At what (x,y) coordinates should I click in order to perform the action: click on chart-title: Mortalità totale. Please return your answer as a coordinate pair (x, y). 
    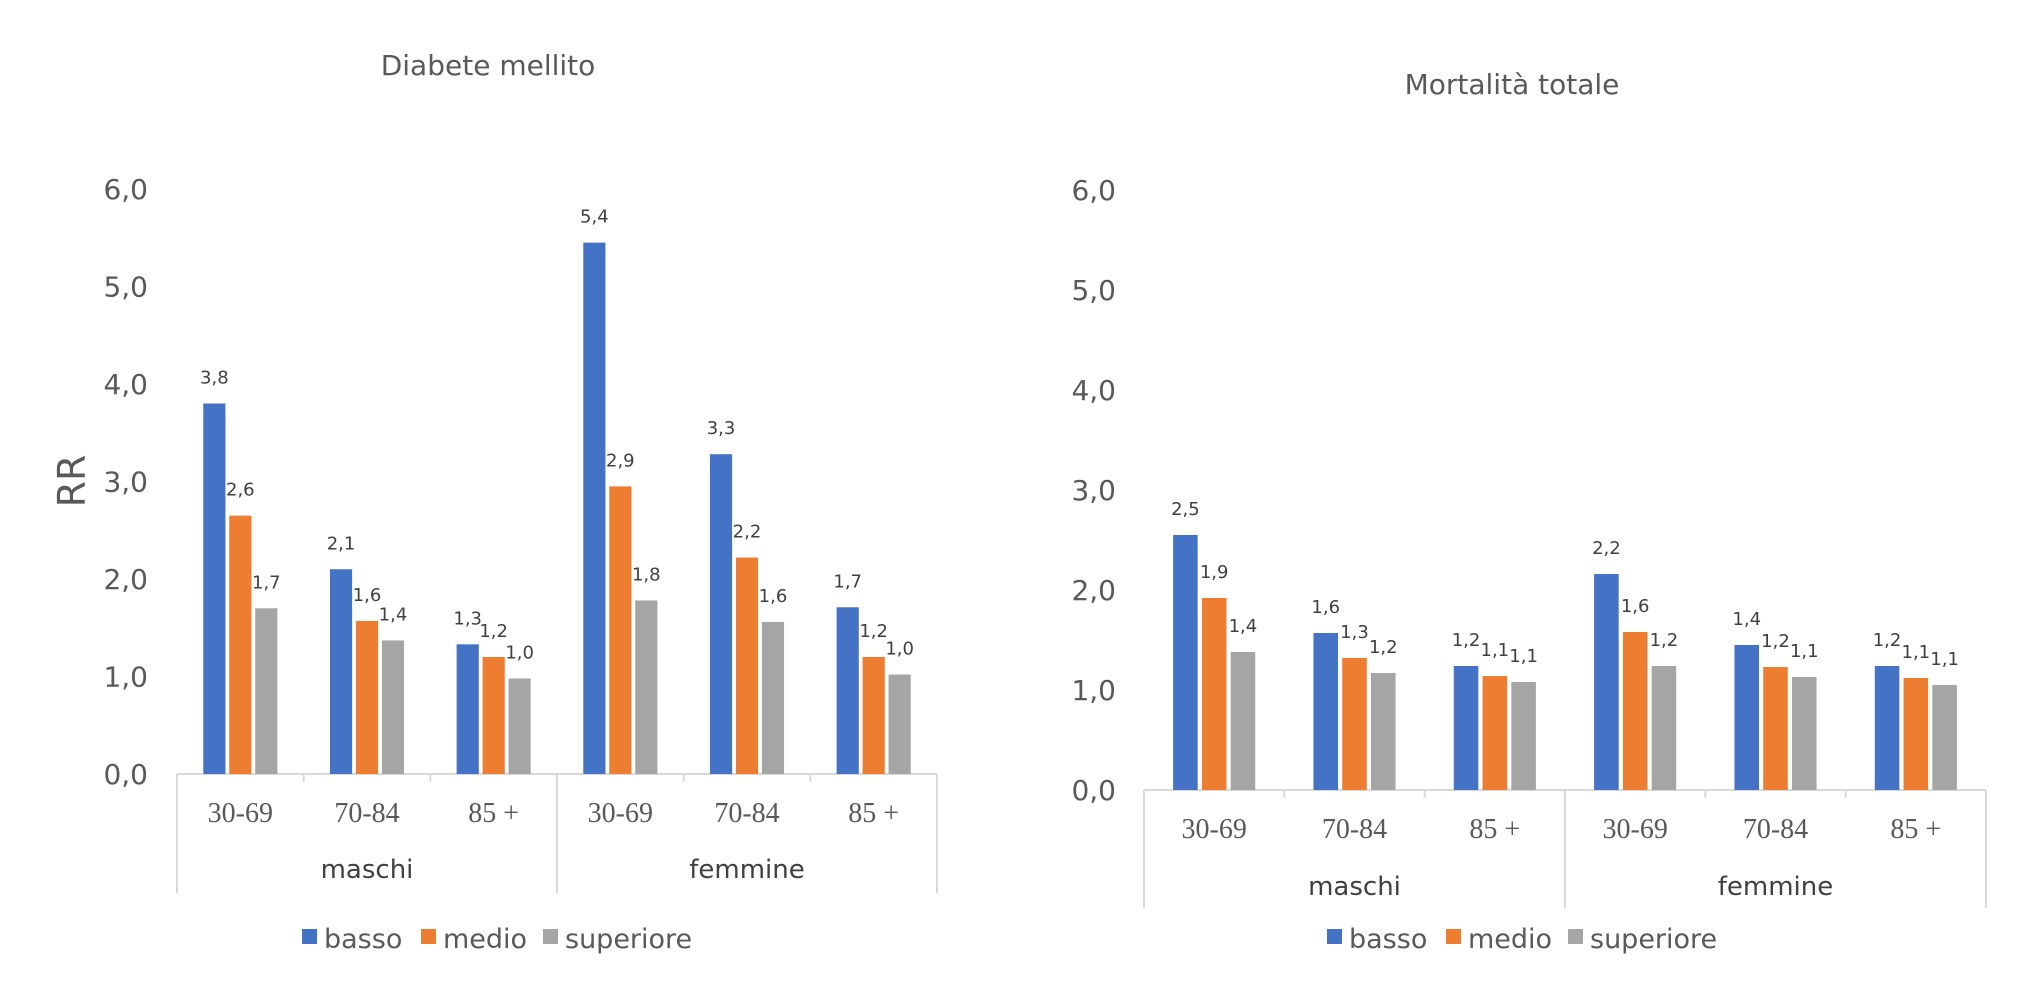
    Looking at the image, I should click on (1512, 84).